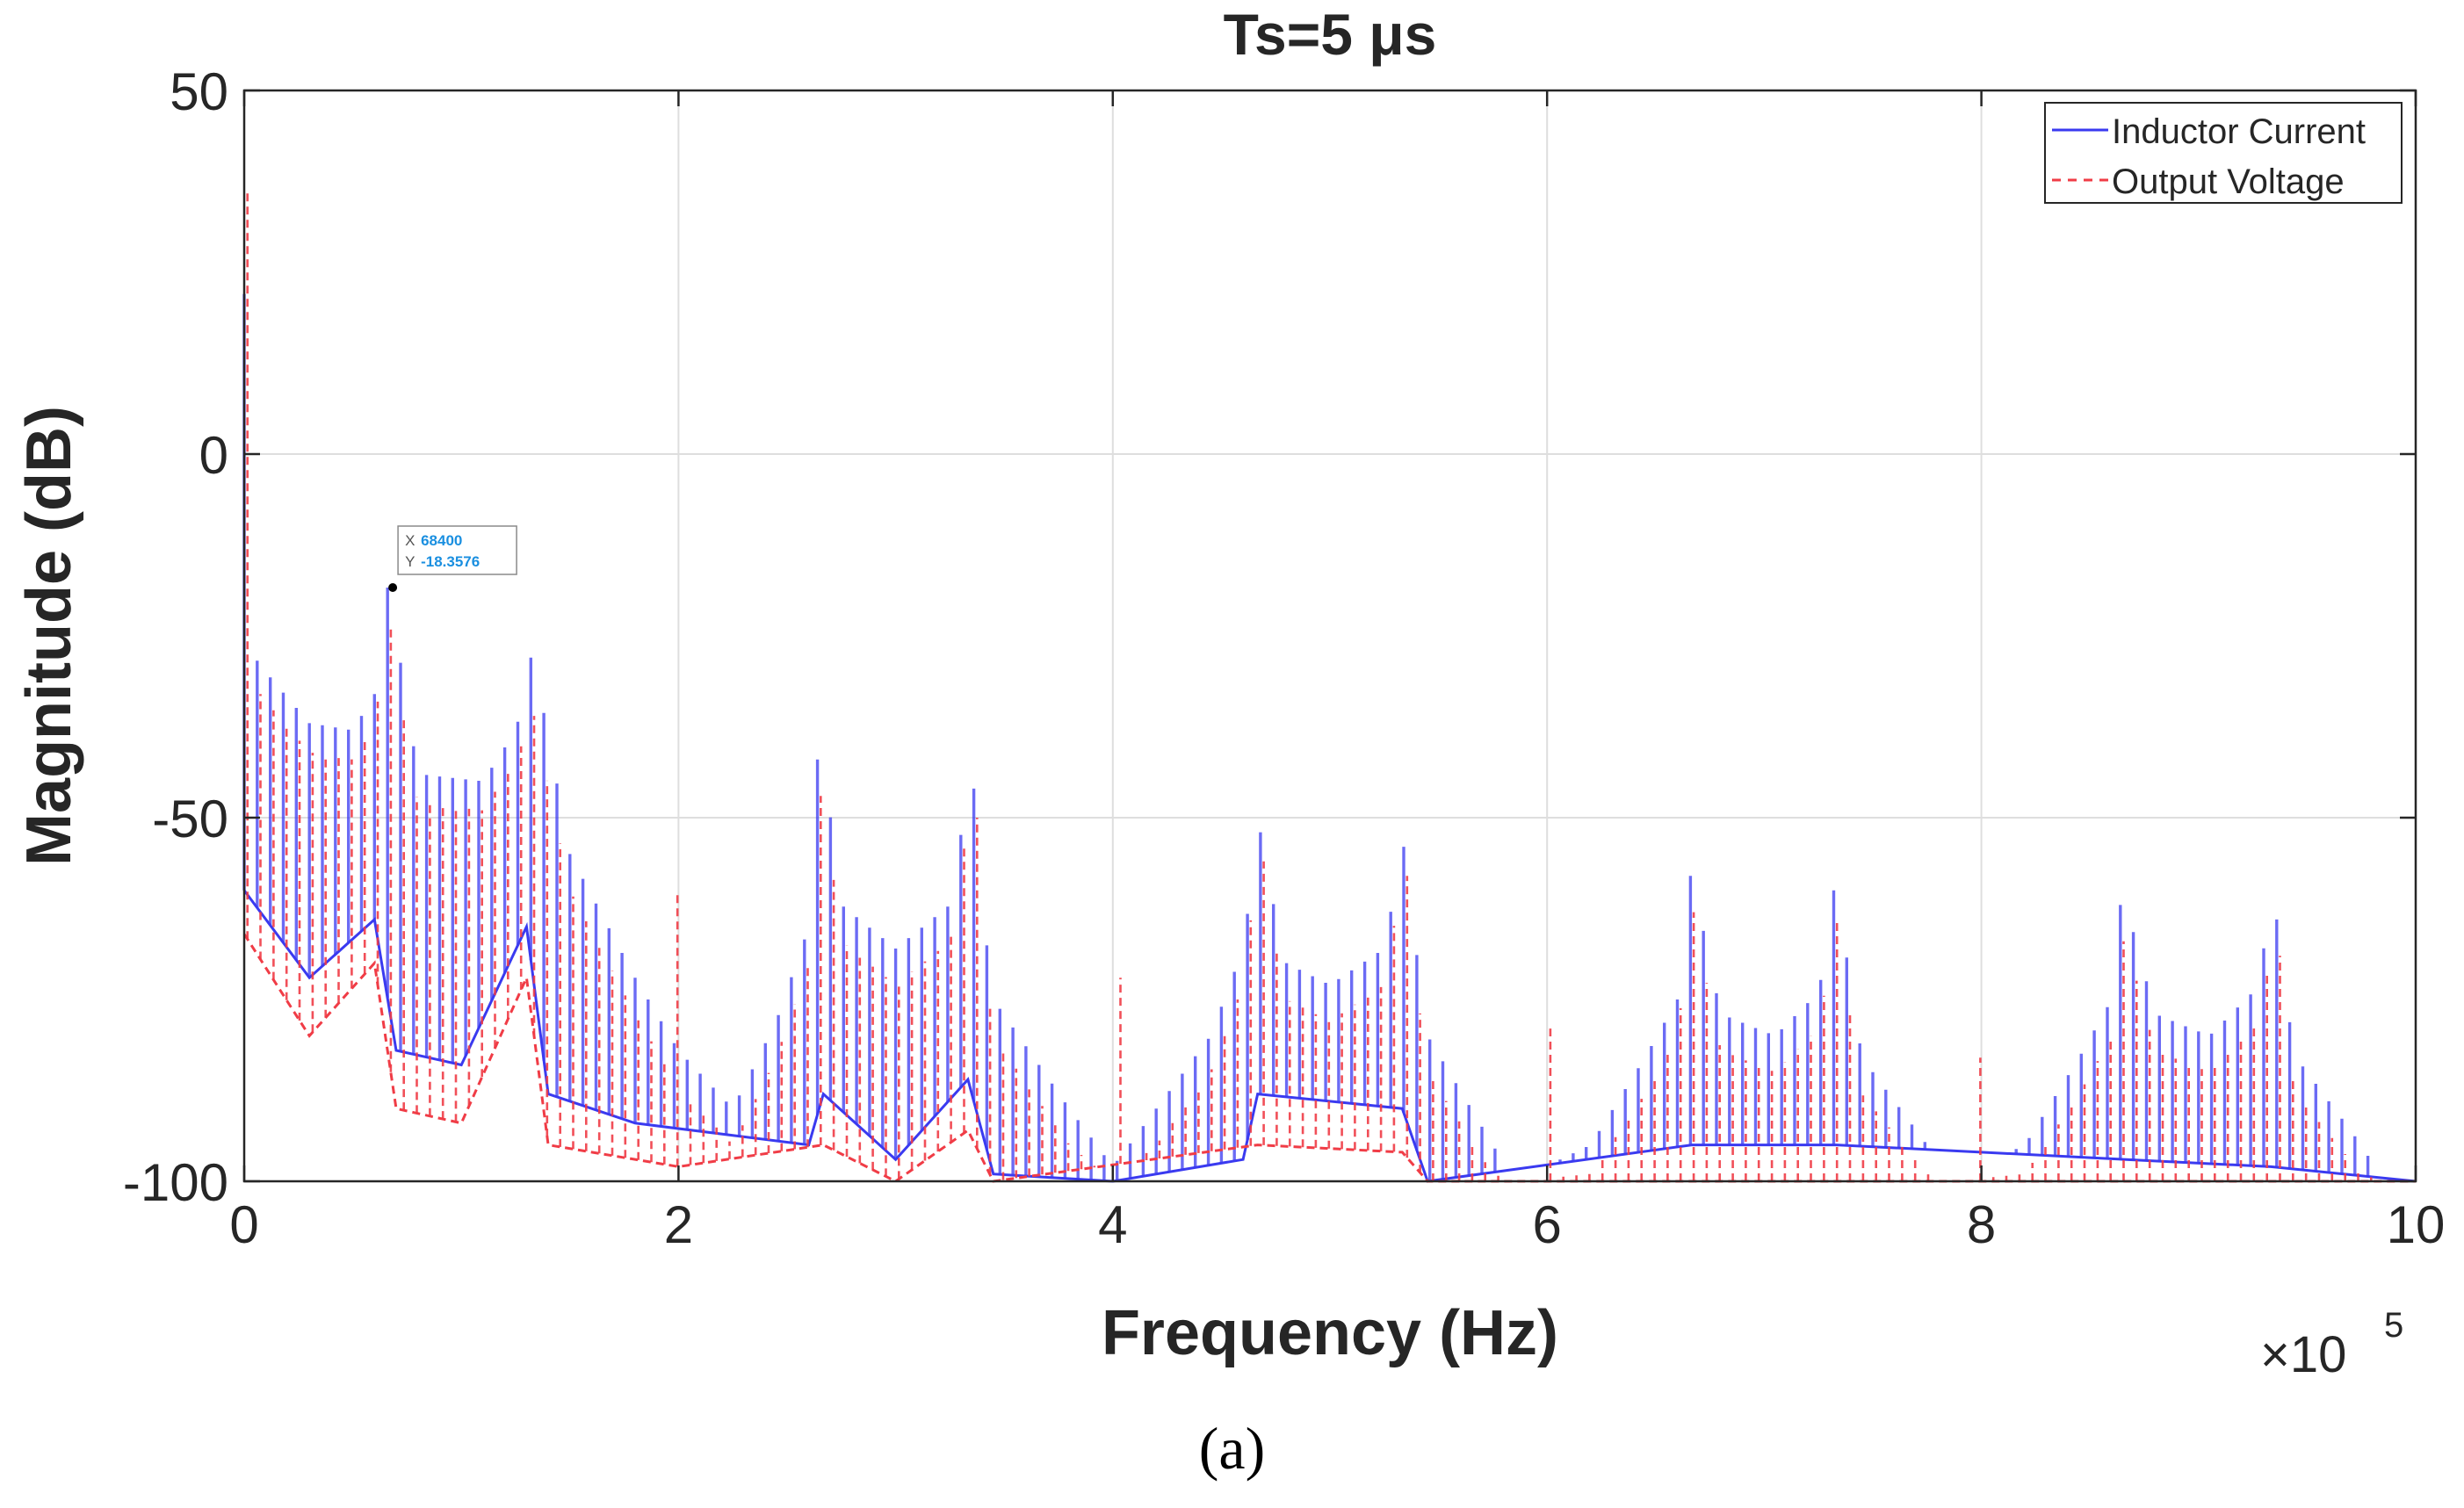  I want to click on y-tick-label: 50, so click(199, 91).